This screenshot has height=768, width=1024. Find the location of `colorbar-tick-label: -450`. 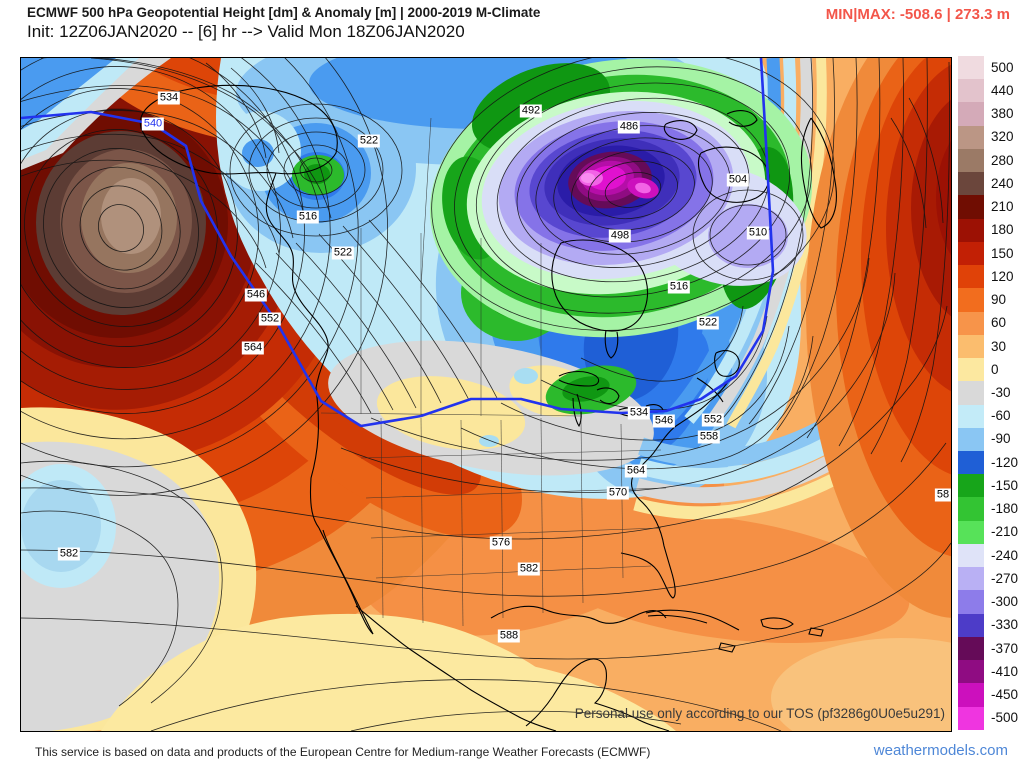

colorbar-tick-label: -450 is located at coordinates (1005, 695).